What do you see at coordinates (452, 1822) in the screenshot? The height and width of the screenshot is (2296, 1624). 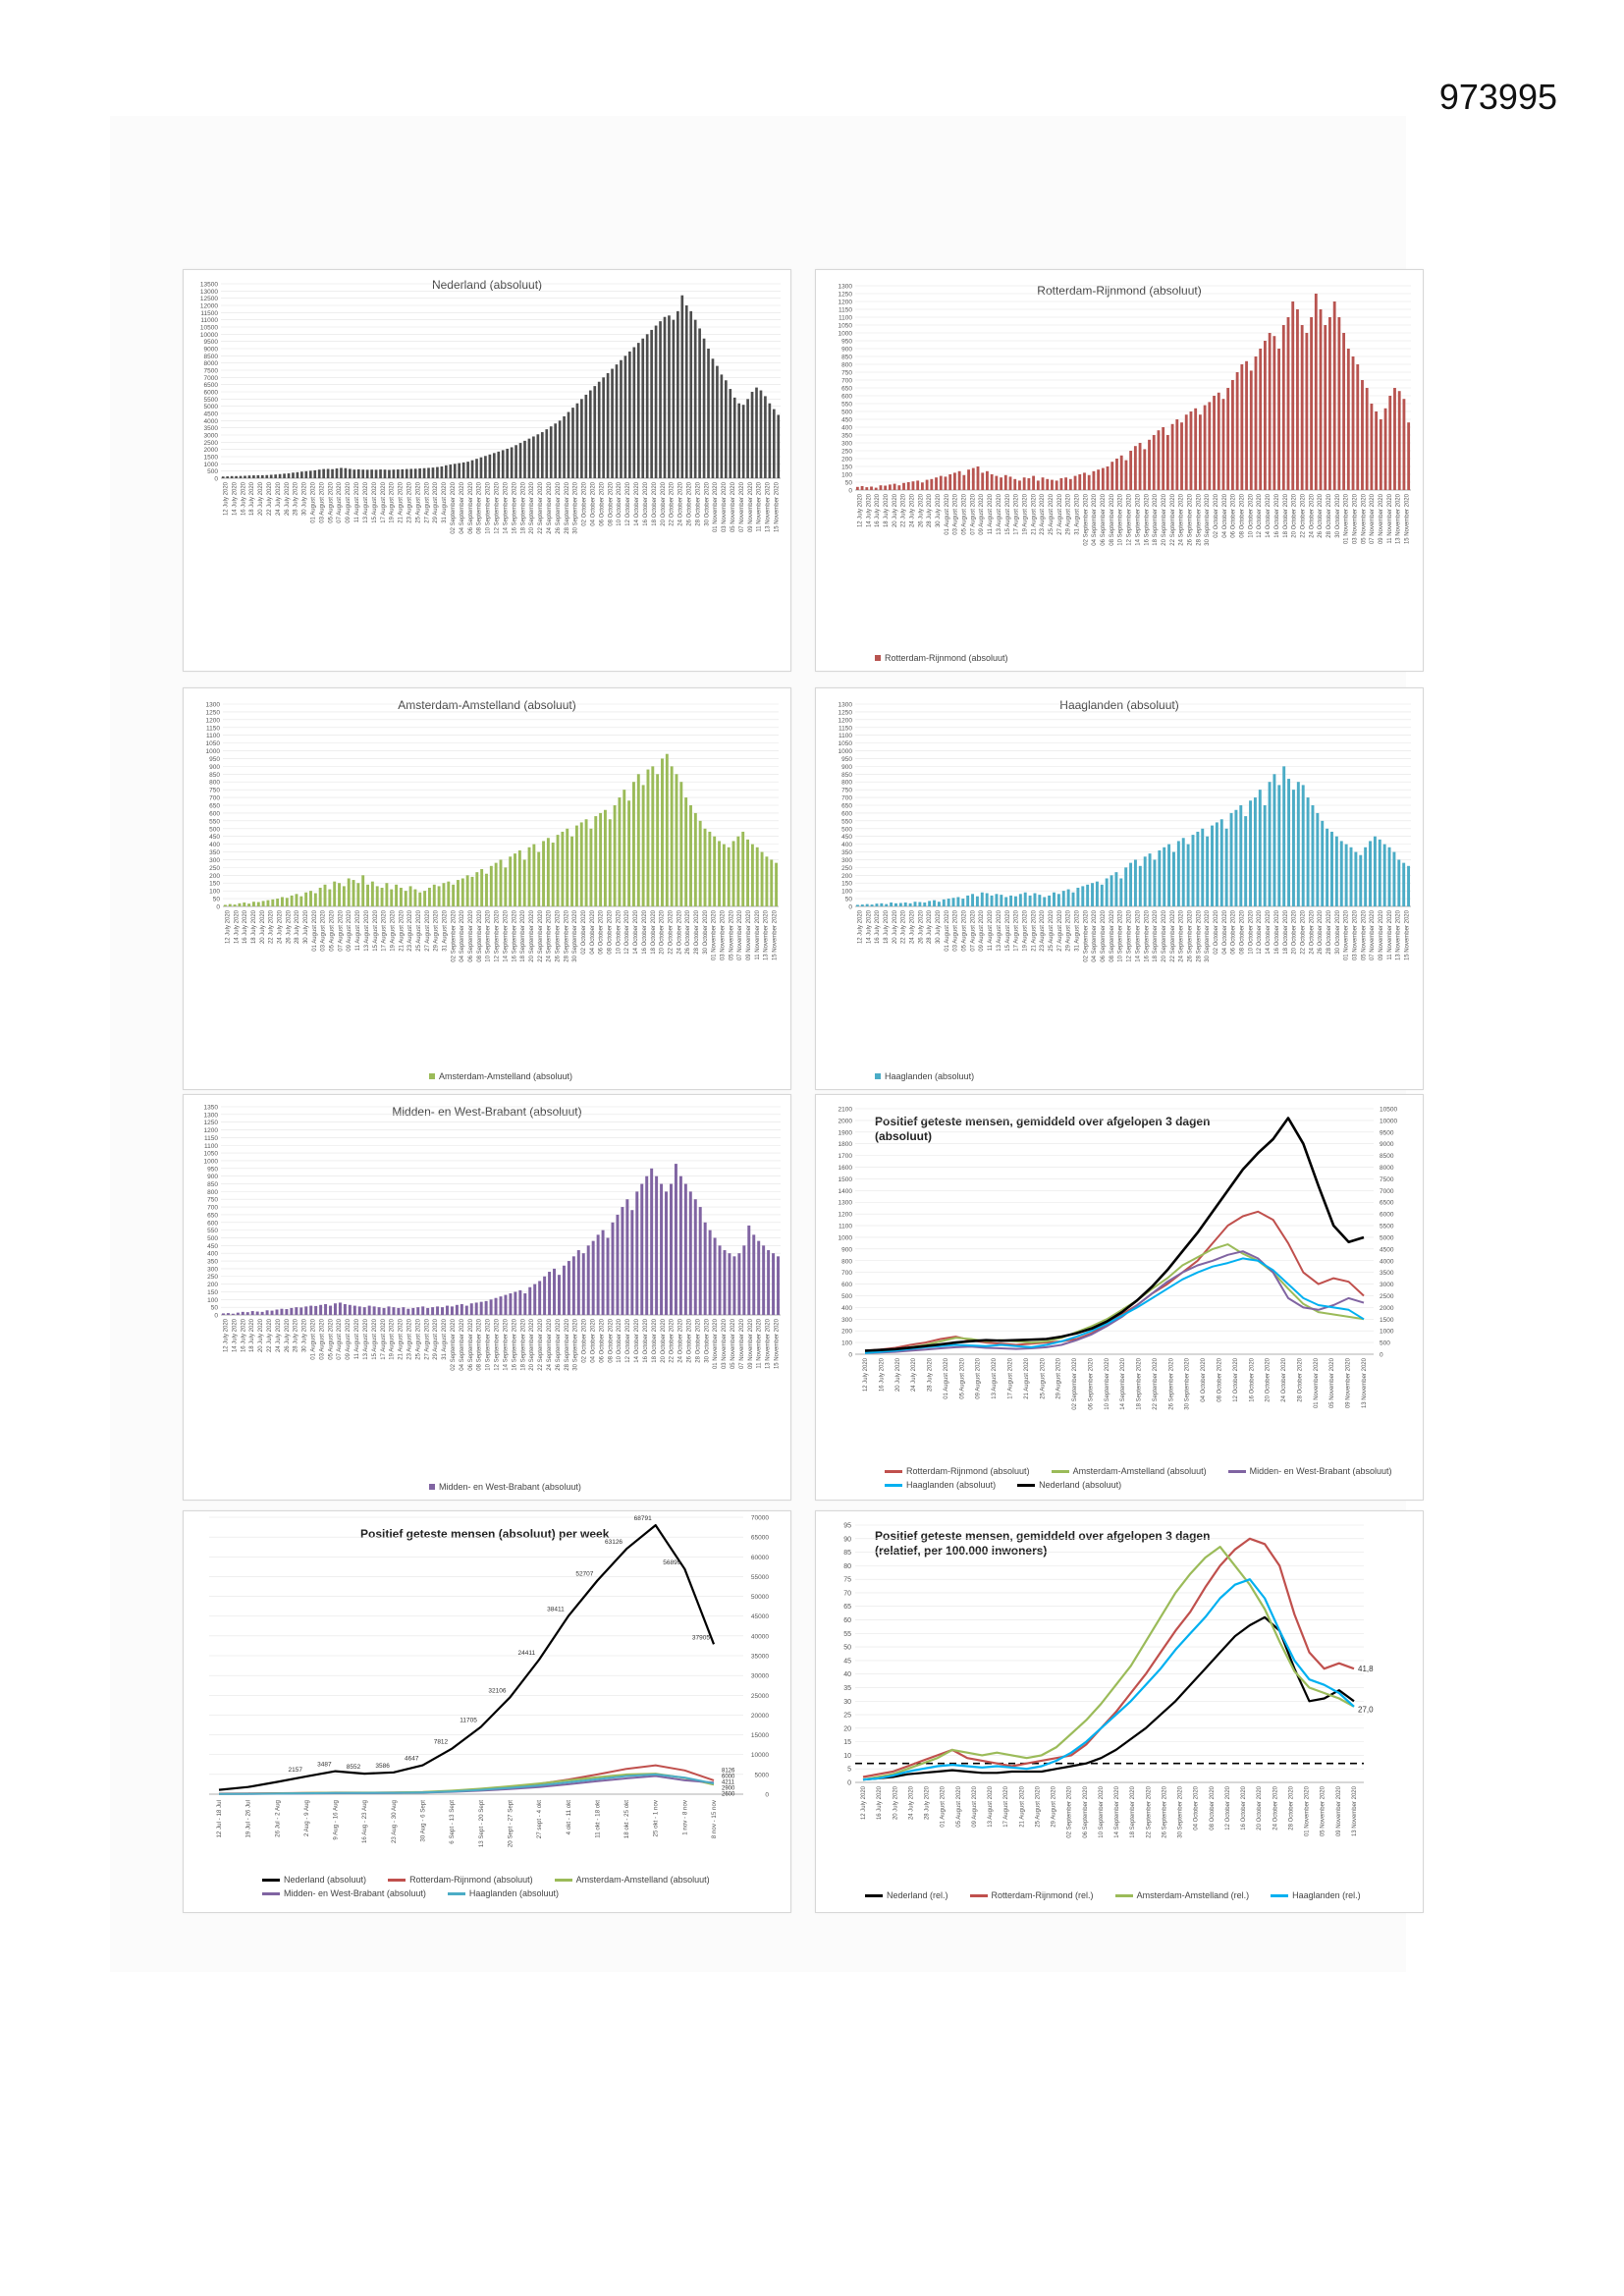 I see `x-tick-label: 6 Sept - 13 Sept` at bounding box center [452, 1822].